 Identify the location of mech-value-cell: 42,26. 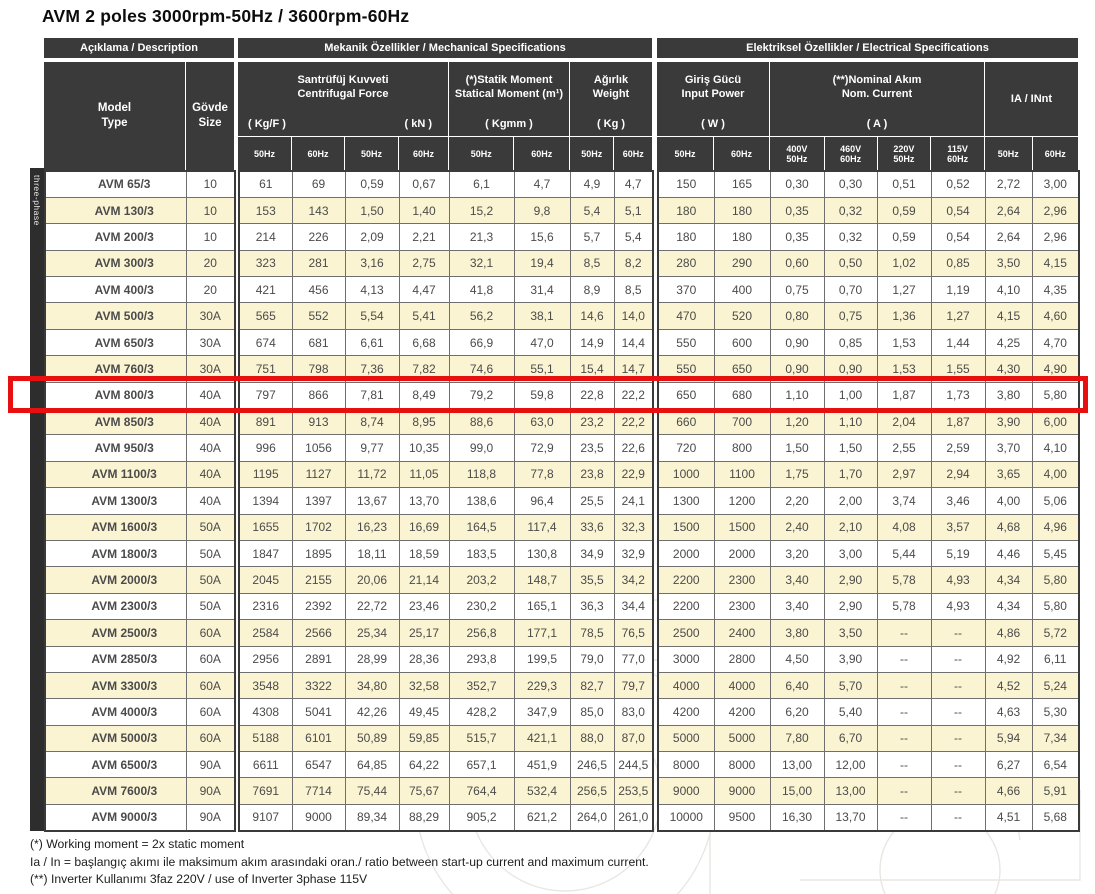
(372, 712).